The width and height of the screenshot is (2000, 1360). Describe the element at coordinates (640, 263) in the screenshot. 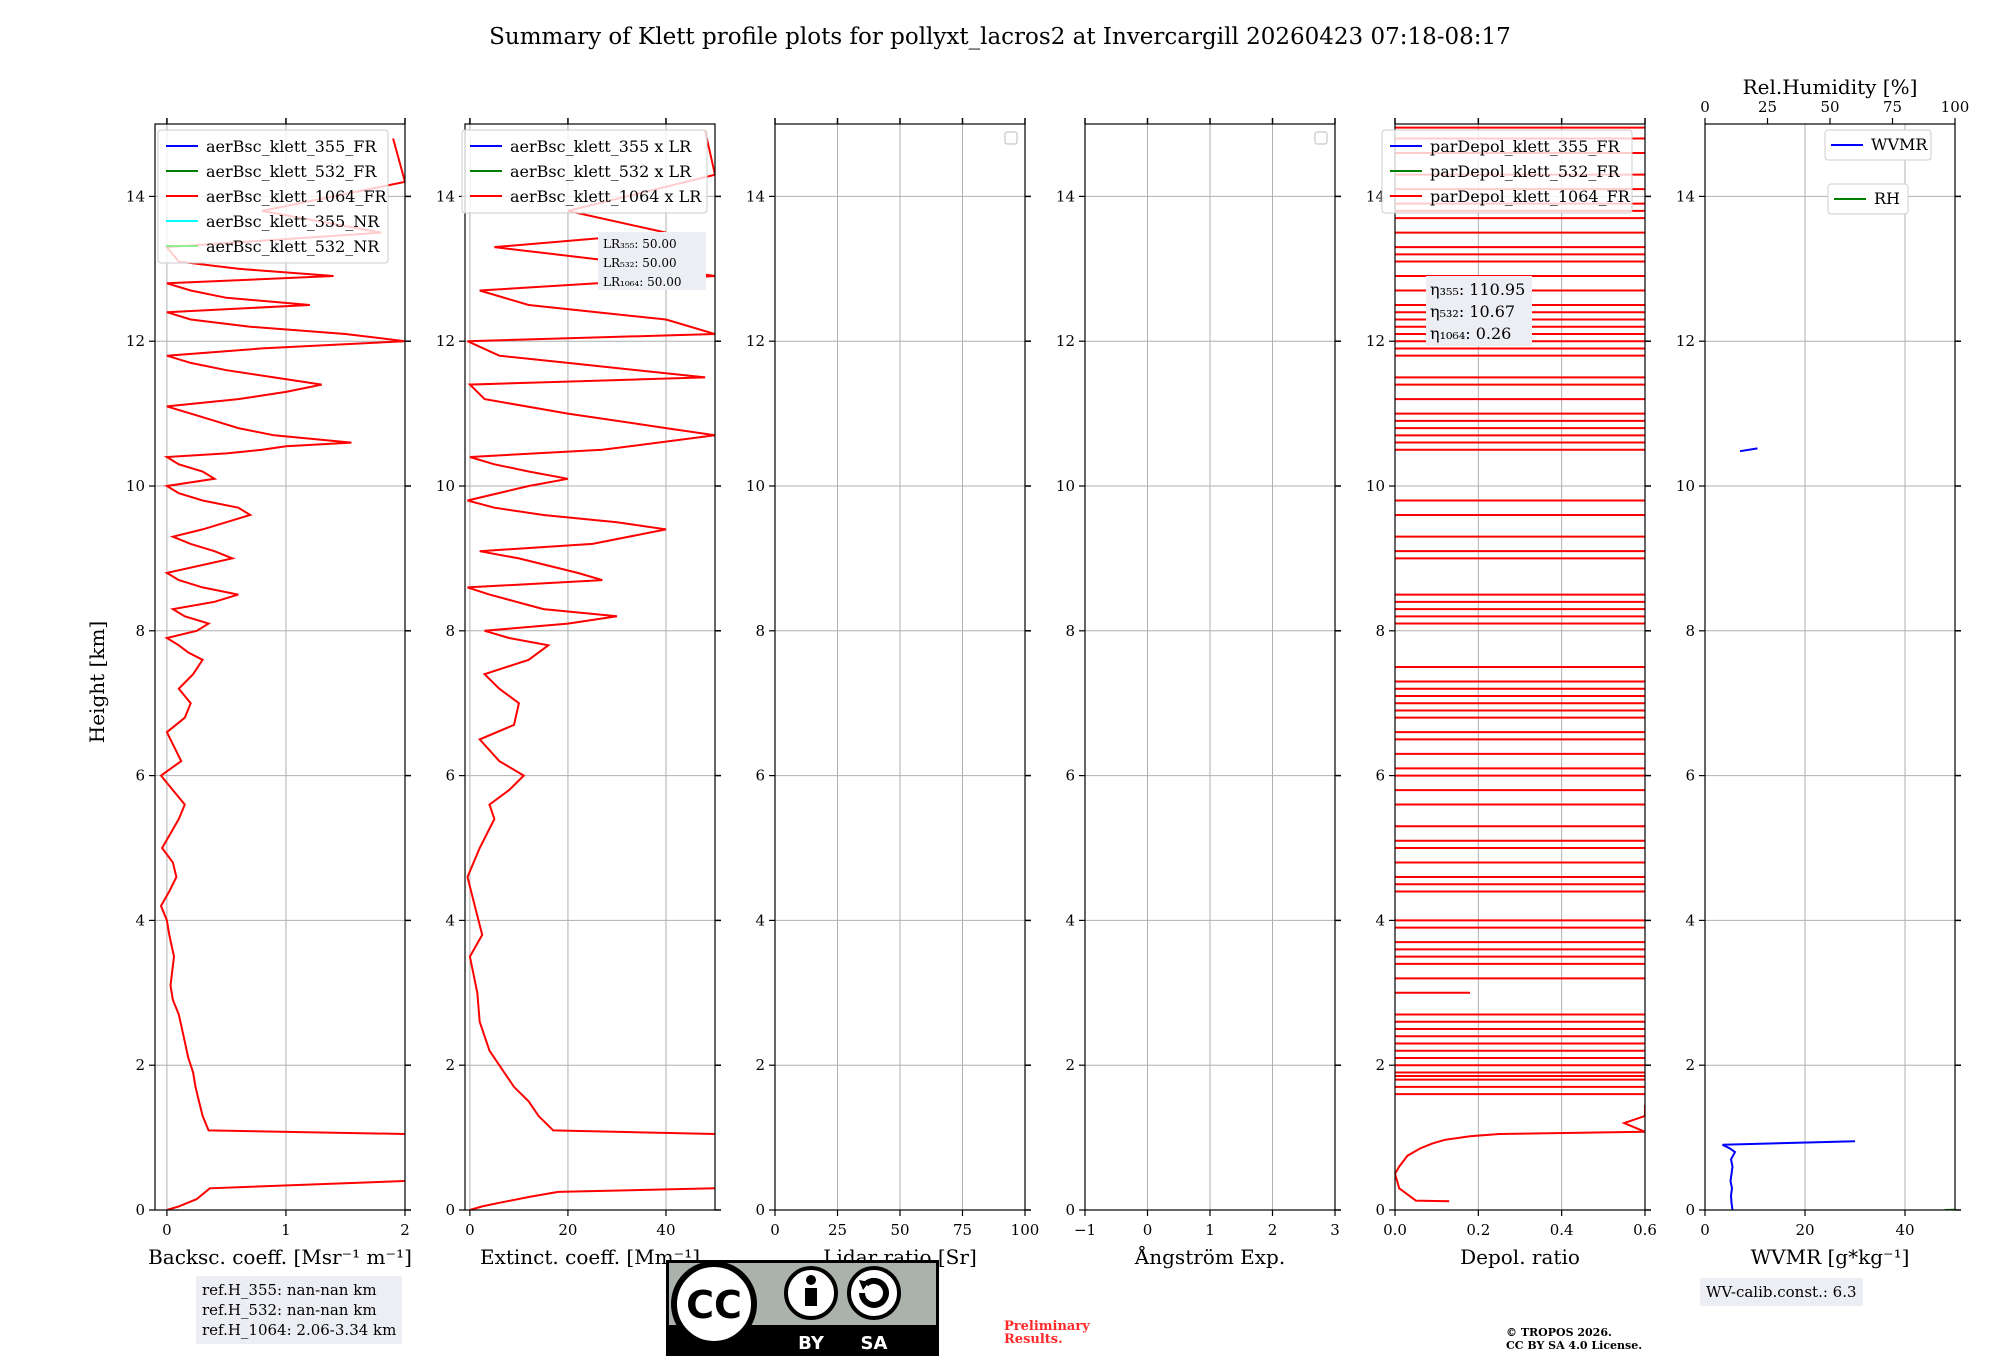

I see `lr-label: LR₅₃₂: 50.00` at that location.